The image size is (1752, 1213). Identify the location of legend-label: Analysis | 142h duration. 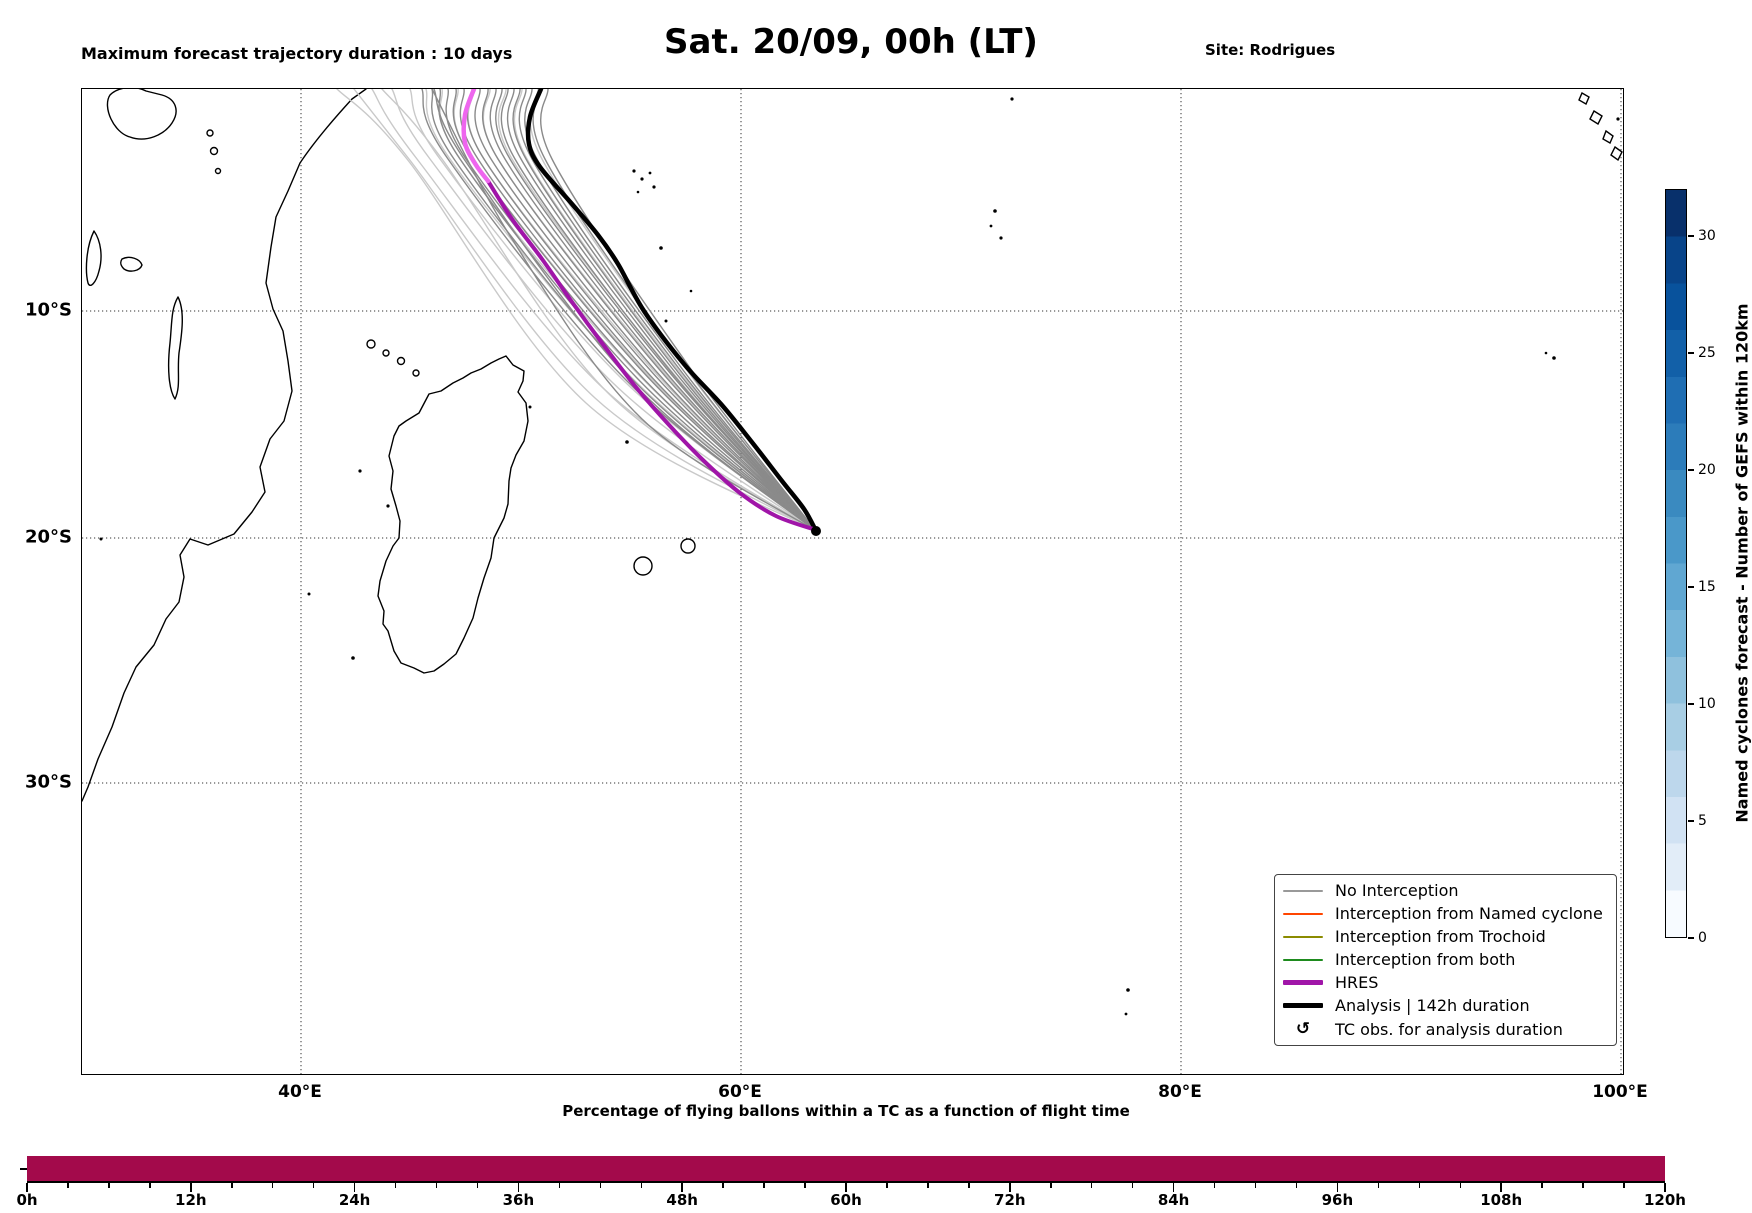
(1432, 1005).